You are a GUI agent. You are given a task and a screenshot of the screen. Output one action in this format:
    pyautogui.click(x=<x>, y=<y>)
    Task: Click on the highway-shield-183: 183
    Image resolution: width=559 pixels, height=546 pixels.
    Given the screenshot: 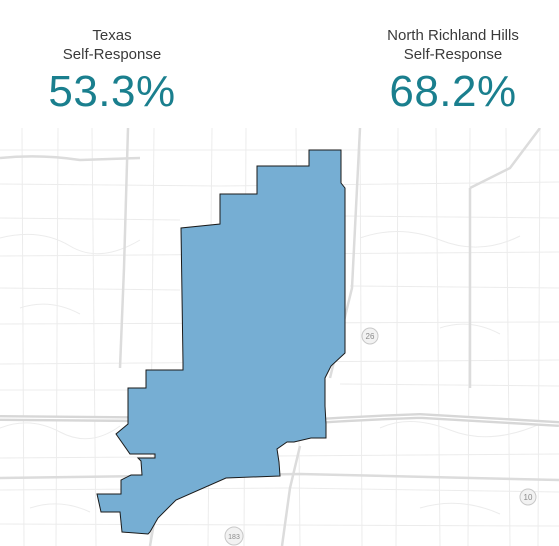 What is the action you would take?
    pyautogui.click(x=234, y=536)
    